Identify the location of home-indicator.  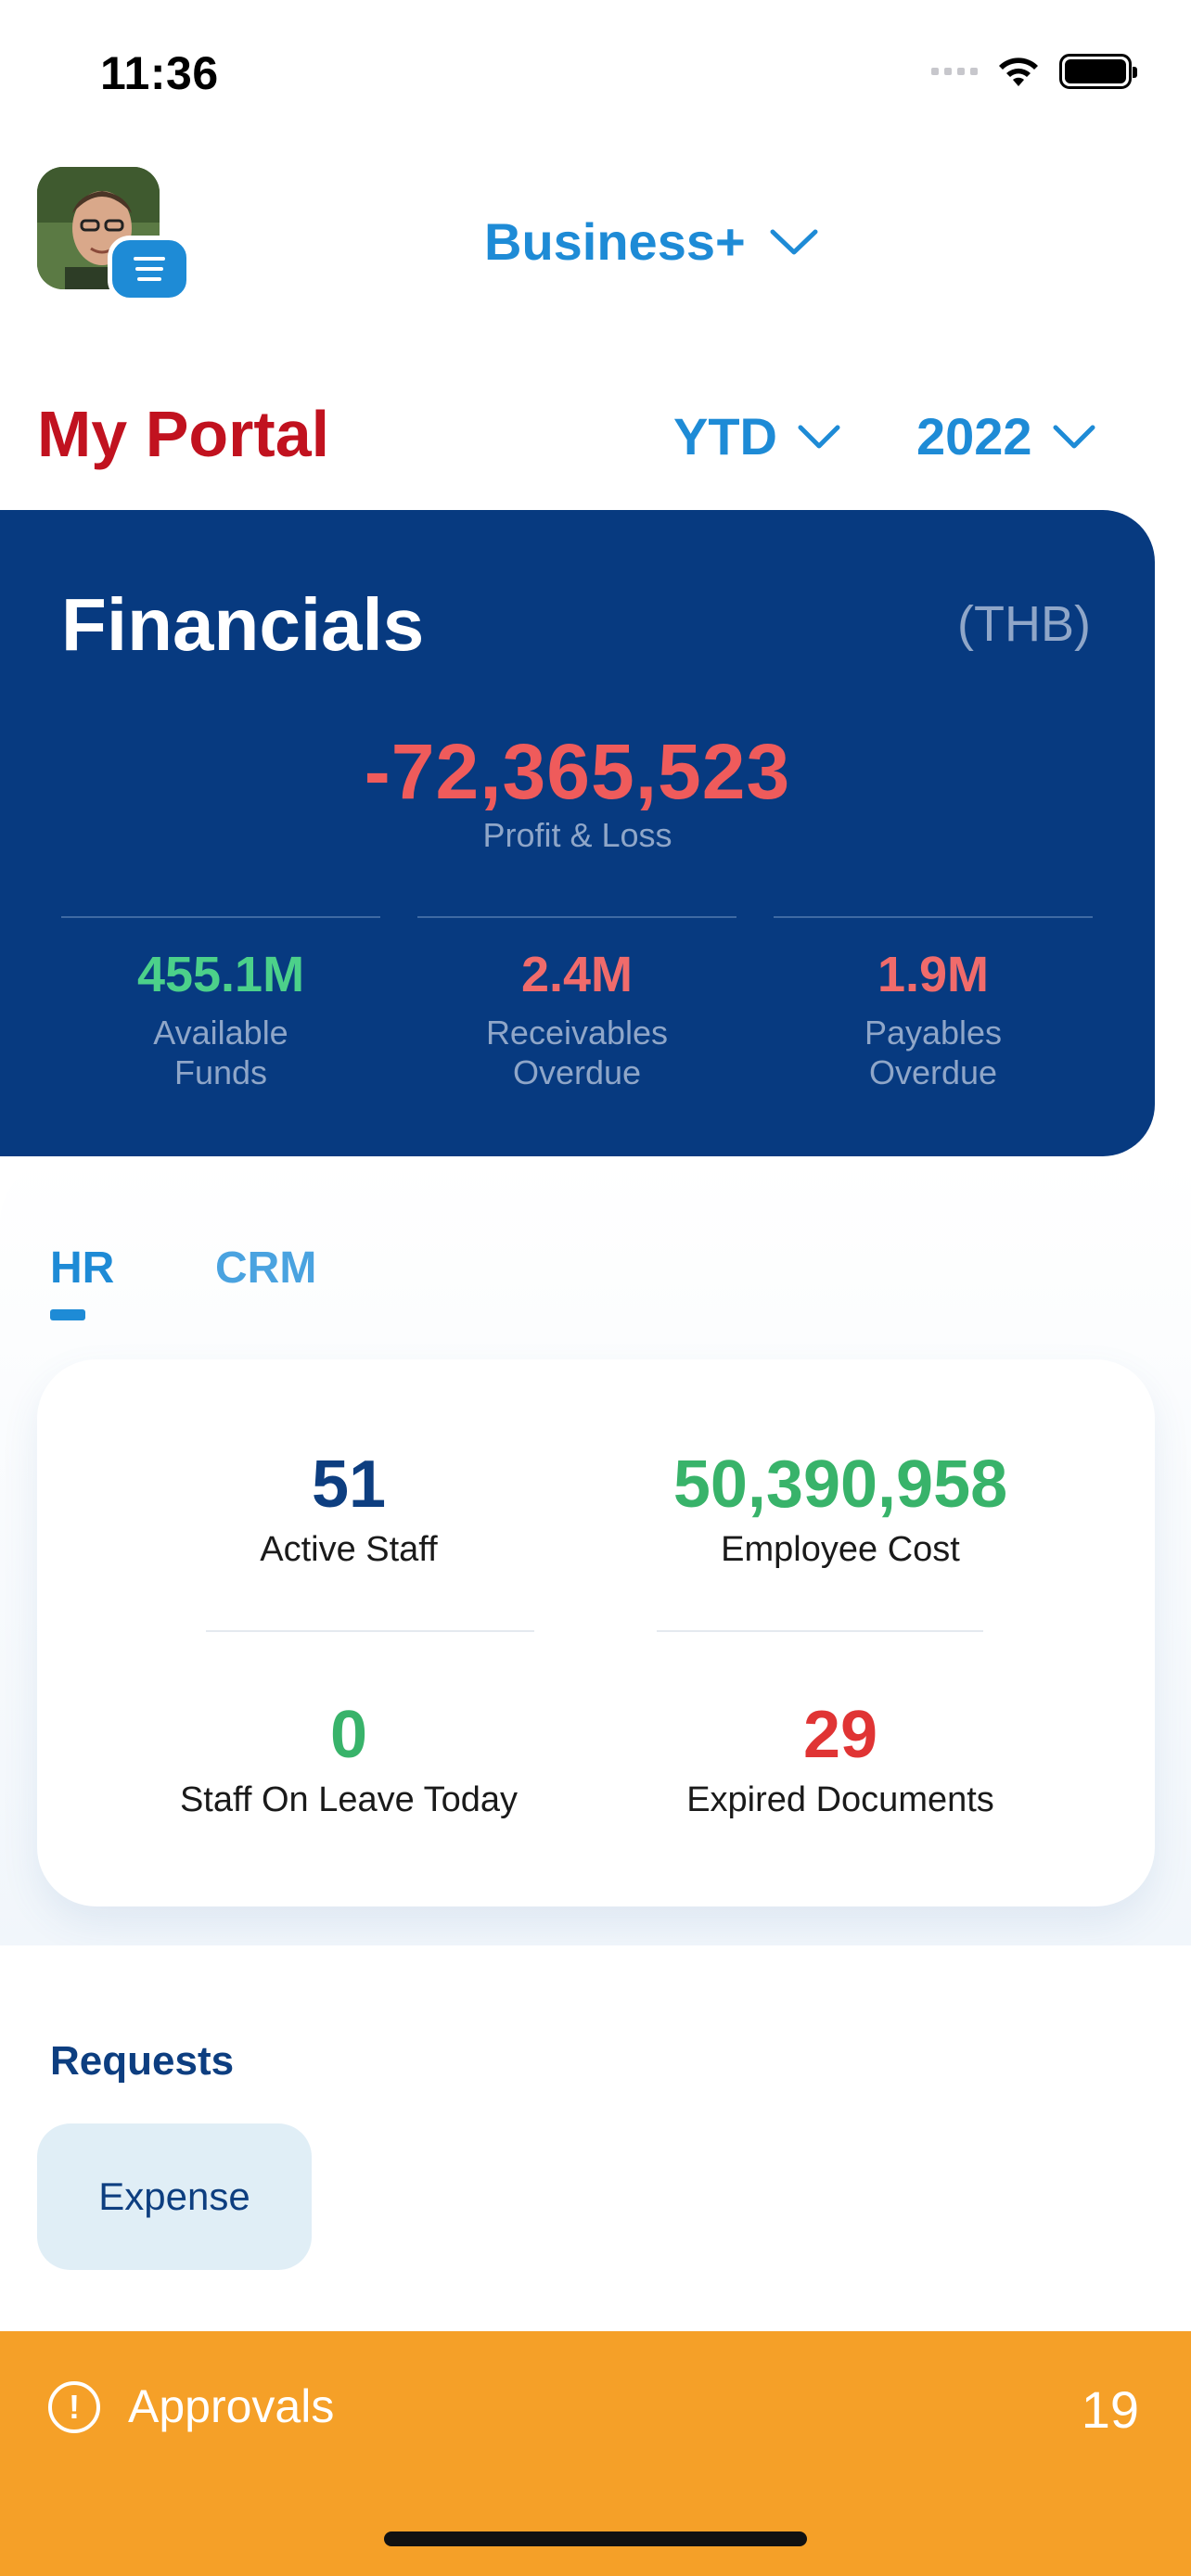
(595, 2539).